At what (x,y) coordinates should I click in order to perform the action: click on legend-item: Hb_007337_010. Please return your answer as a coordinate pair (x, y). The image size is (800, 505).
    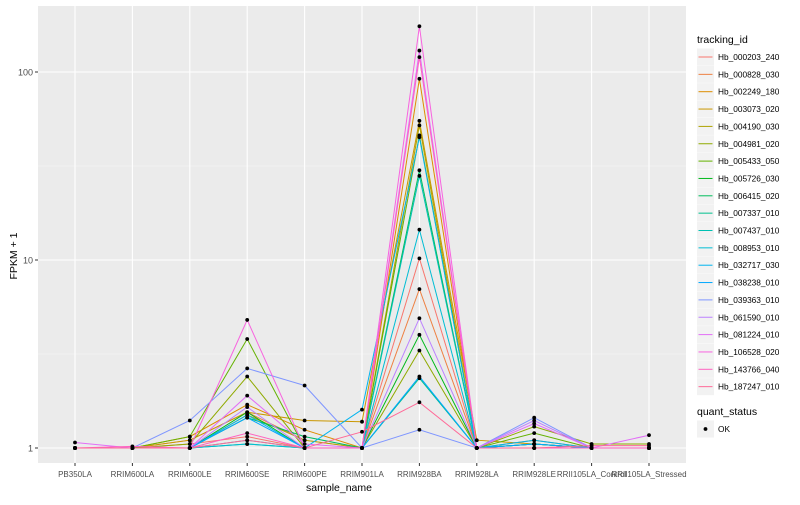
    Looking at the image, I should click on (738, 213).